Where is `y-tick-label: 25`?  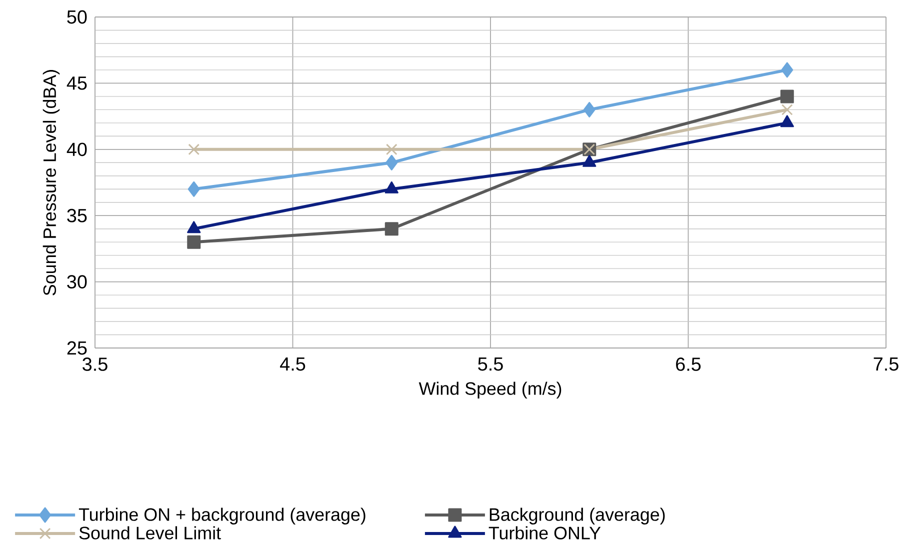 y-tick-label: 25 is located at coordinates (77, 348).